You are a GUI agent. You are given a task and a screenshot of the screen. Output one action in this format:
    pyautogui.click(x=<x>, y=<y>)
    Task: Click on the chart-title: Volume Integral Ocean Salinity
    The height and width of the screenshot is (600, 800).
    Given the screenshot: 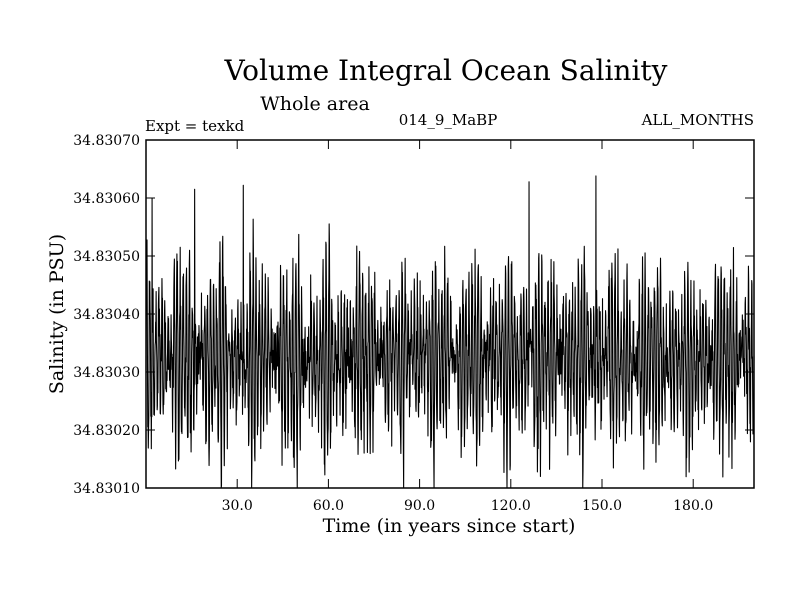 What is the action you would take?
    pyautogui.click(x=446, y=70)
    